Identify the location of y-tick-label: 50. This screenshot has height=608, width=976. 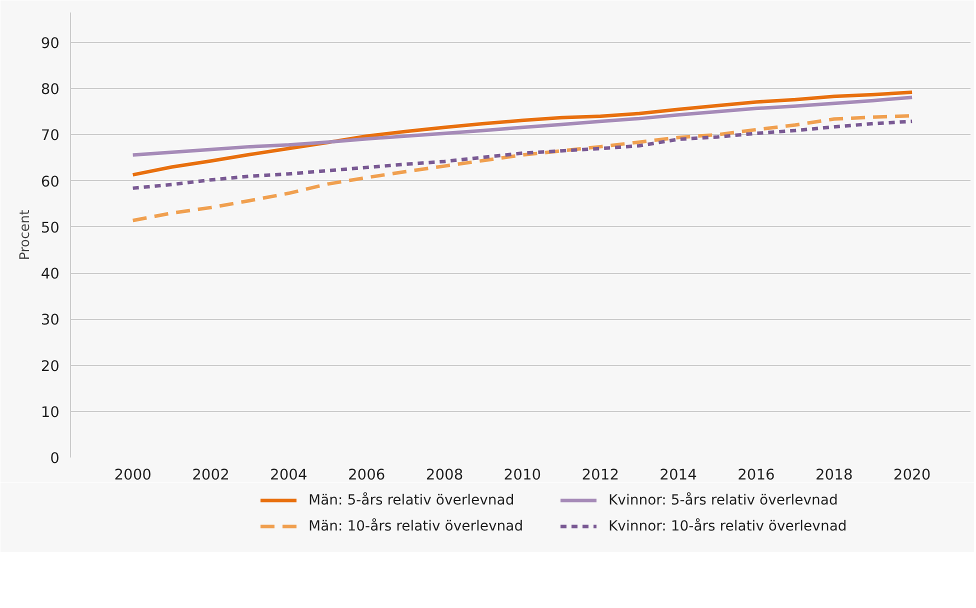
(50, 227).